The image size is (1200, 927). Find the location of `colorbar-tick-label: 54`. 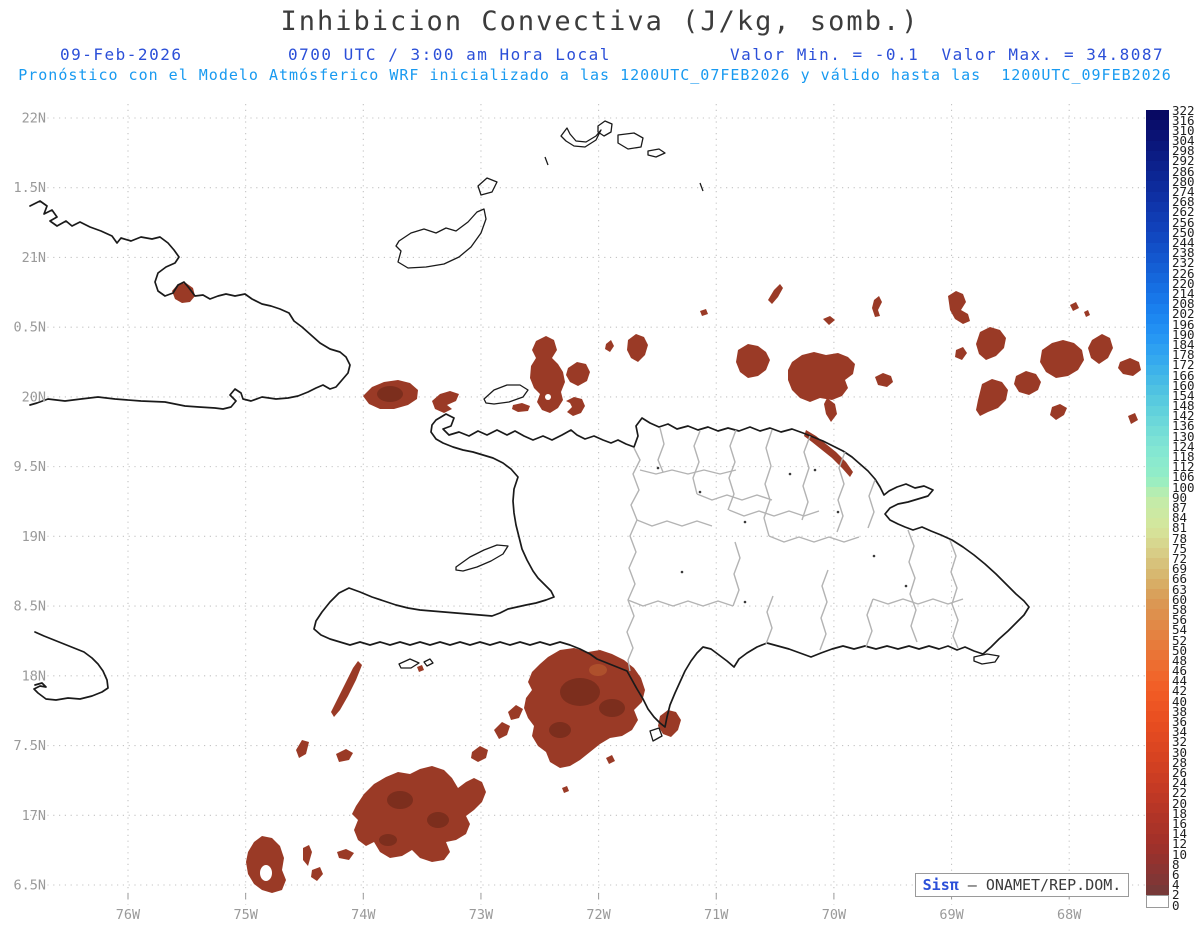

colorbar-tick-label: 54 is located at coordinates (1180, 630).